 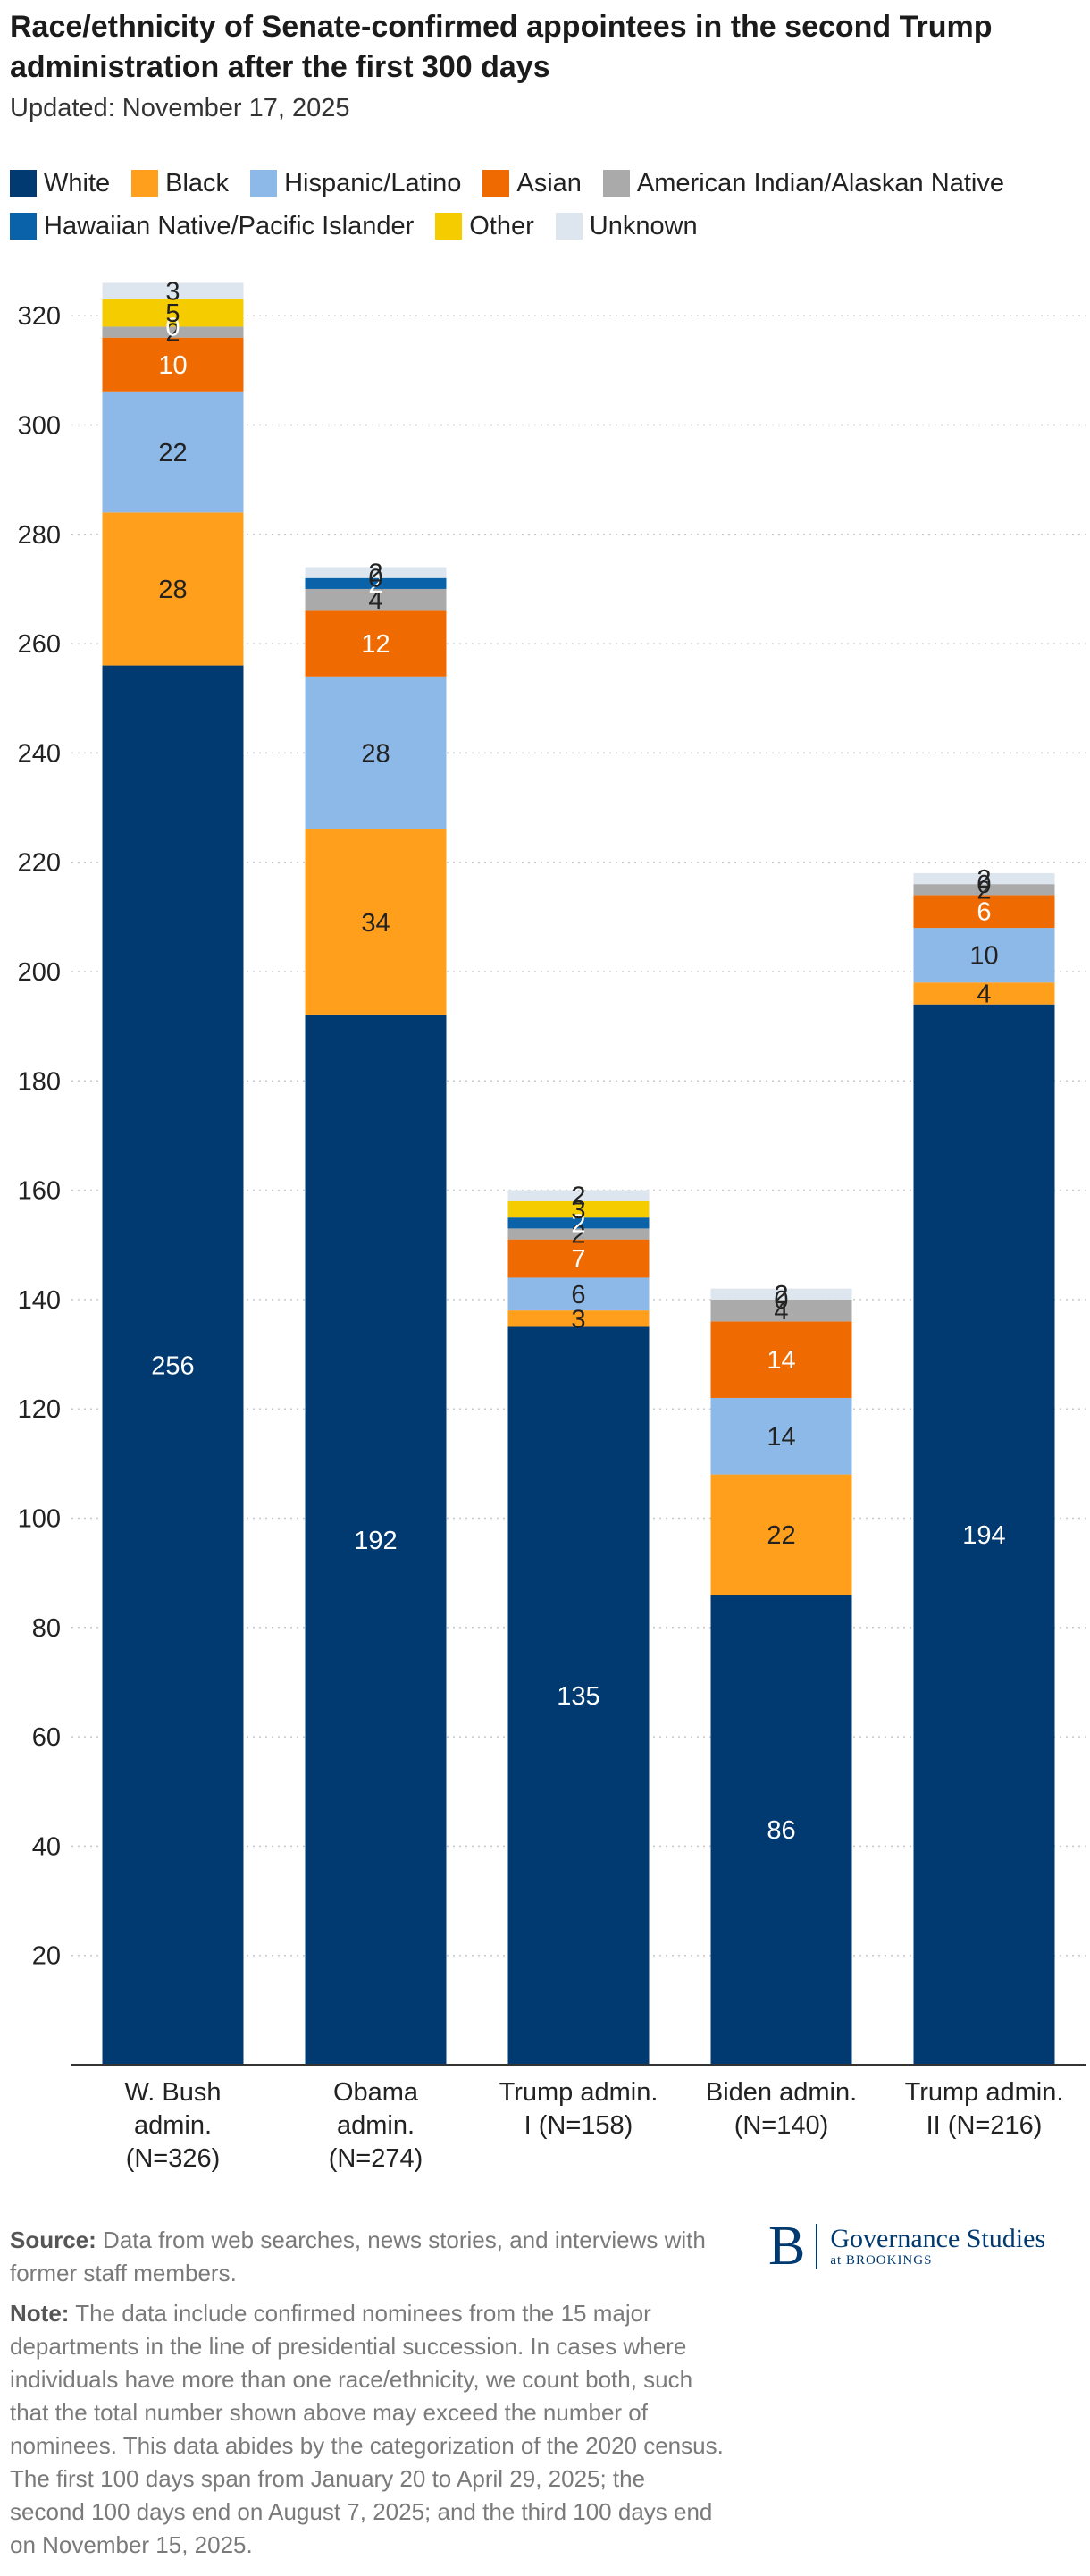 What do you see at coordinates (46, 1629) in the screenshot?
I see `y-tick-label: 80` at bounding box center [46, 1629].